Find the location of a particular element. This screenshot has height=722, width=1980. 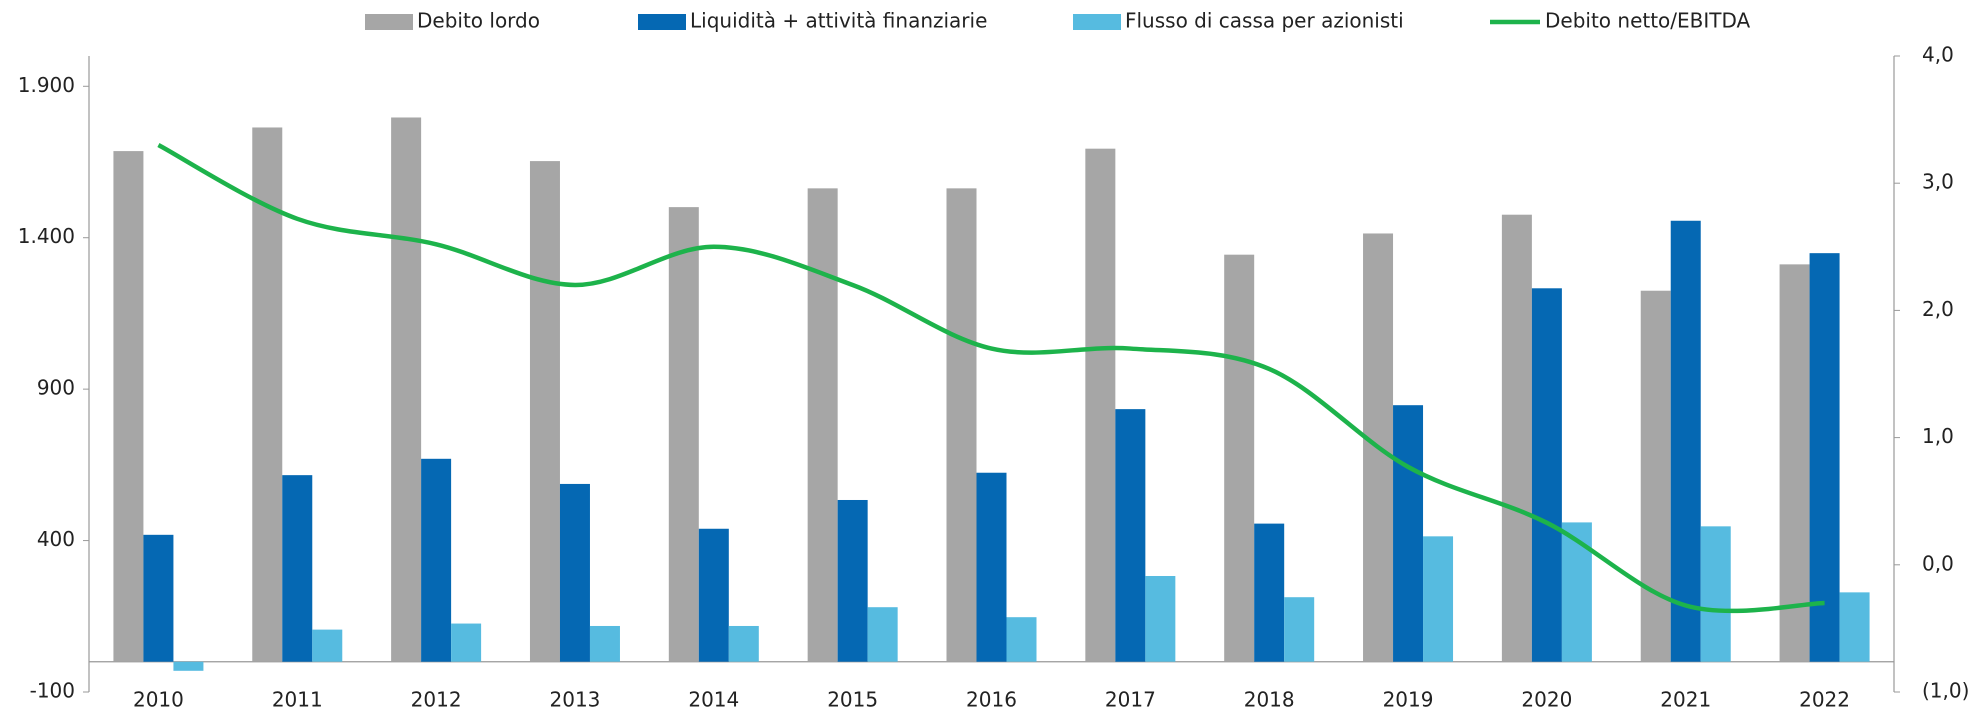

x-tick-label: 2020 is located at coordinates (1546, 700).